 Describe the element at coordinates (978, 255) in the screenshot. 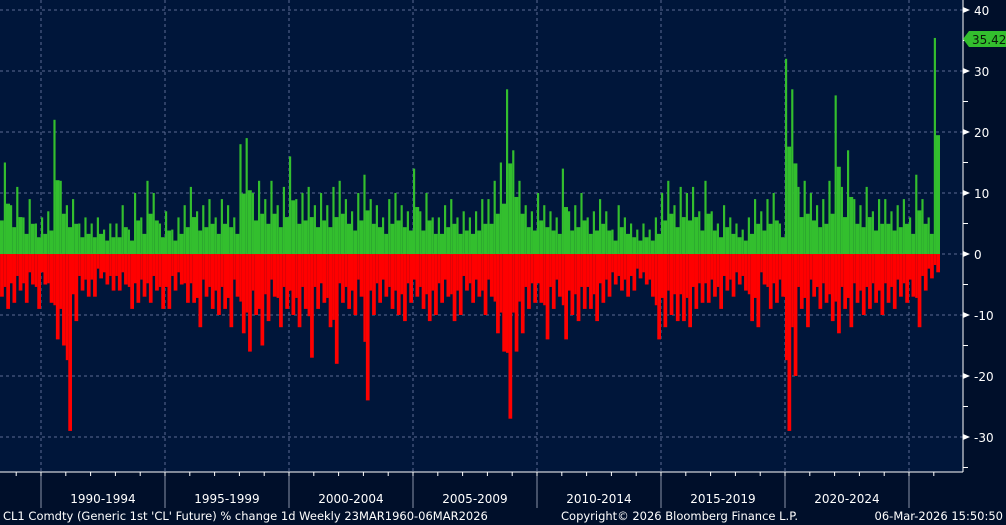

I see `y-tick-label: 0` at that location.